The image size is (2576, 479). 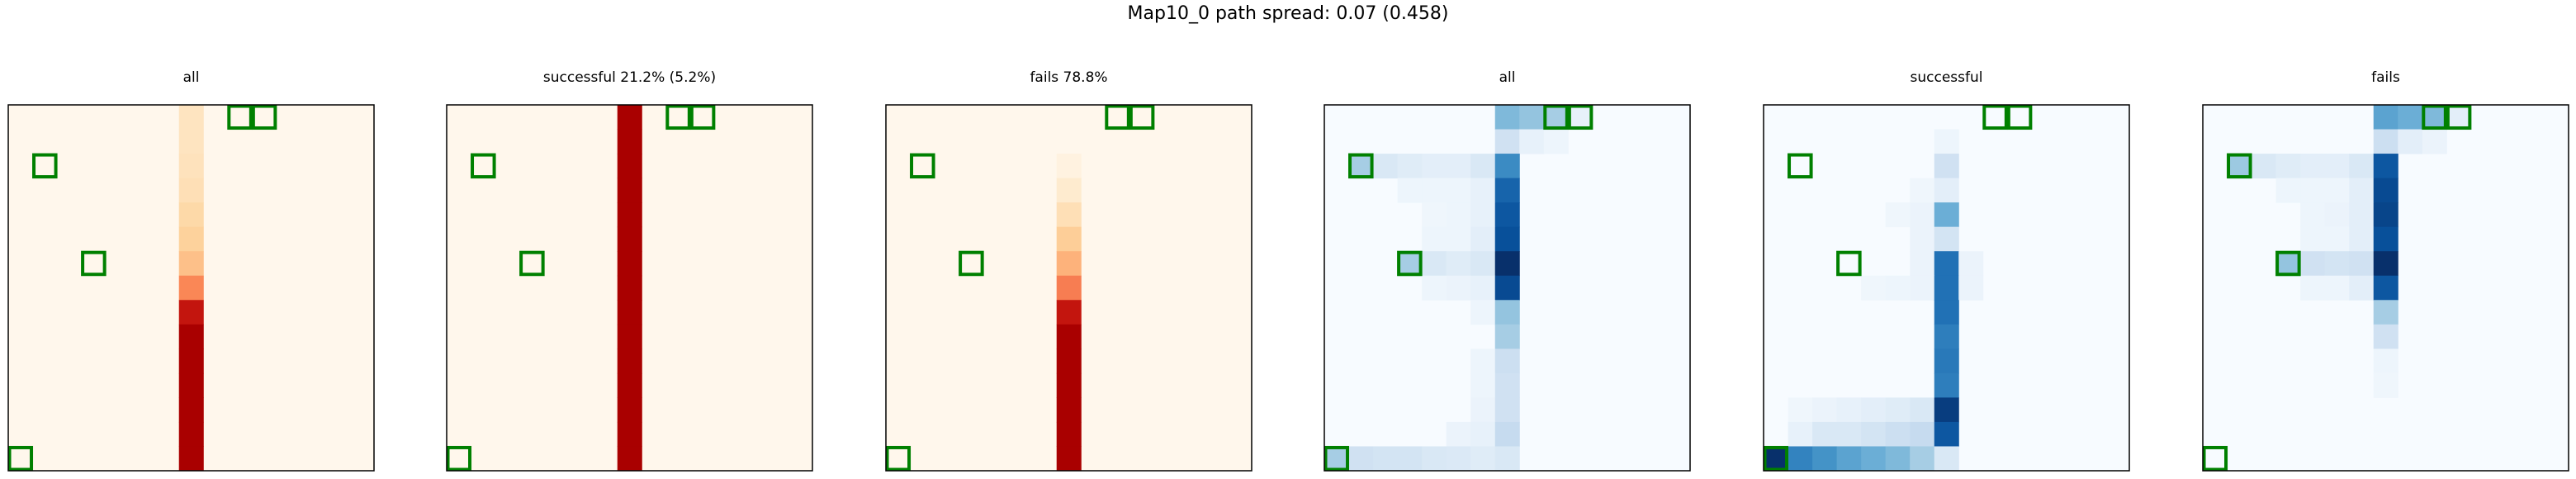 What do you see at coordinates (1069, 78) in the screenshot?
I see `panel-title-3: fails 78.8%` at bounding box center [1069, 78].